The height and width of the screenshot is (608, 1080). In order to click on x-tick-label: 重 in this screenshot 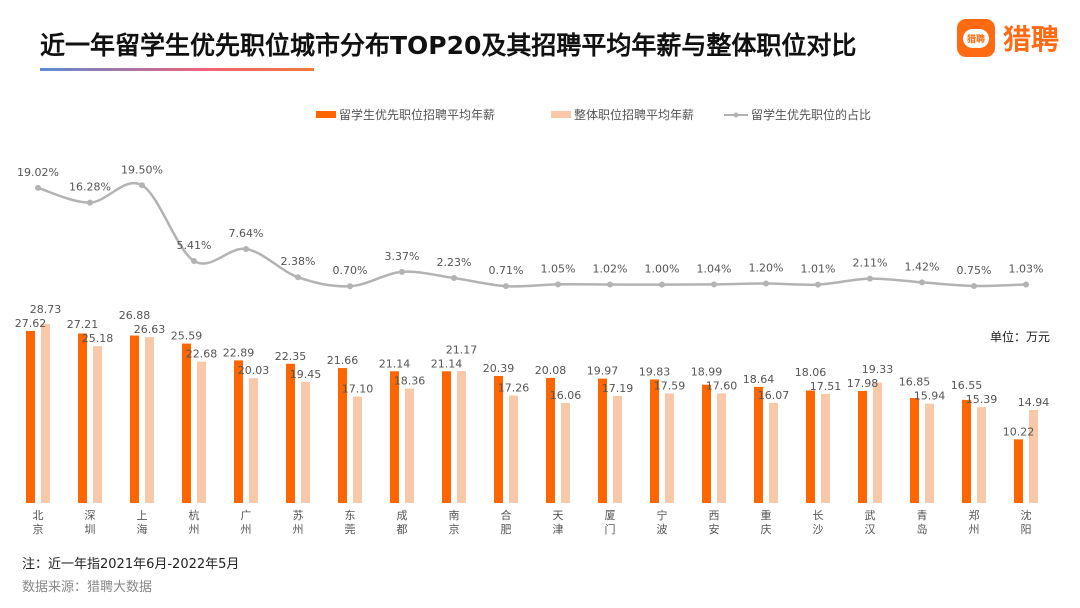, I will do `click(766, 515)`.